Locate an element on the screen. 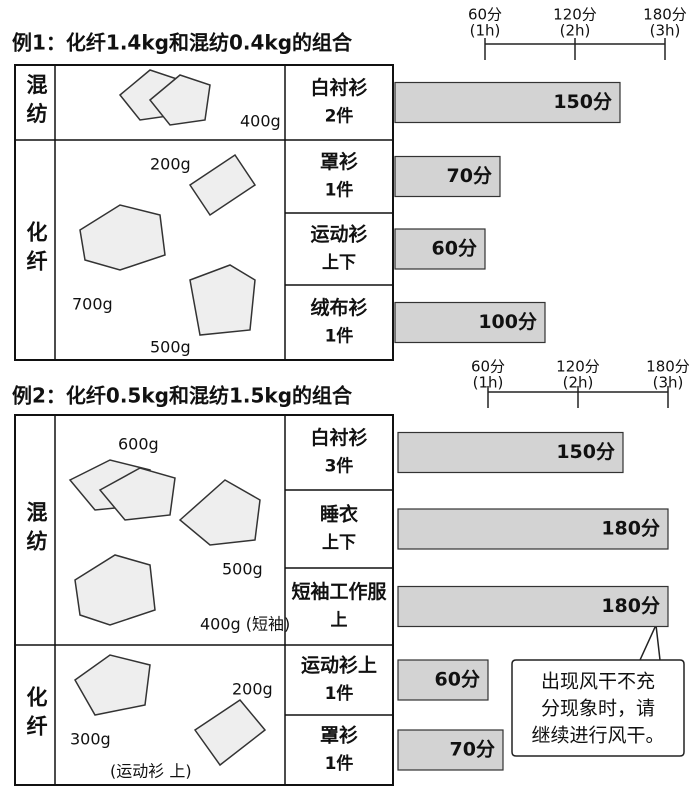  item-name: 运动衫 is located at coordinates (338, 234).